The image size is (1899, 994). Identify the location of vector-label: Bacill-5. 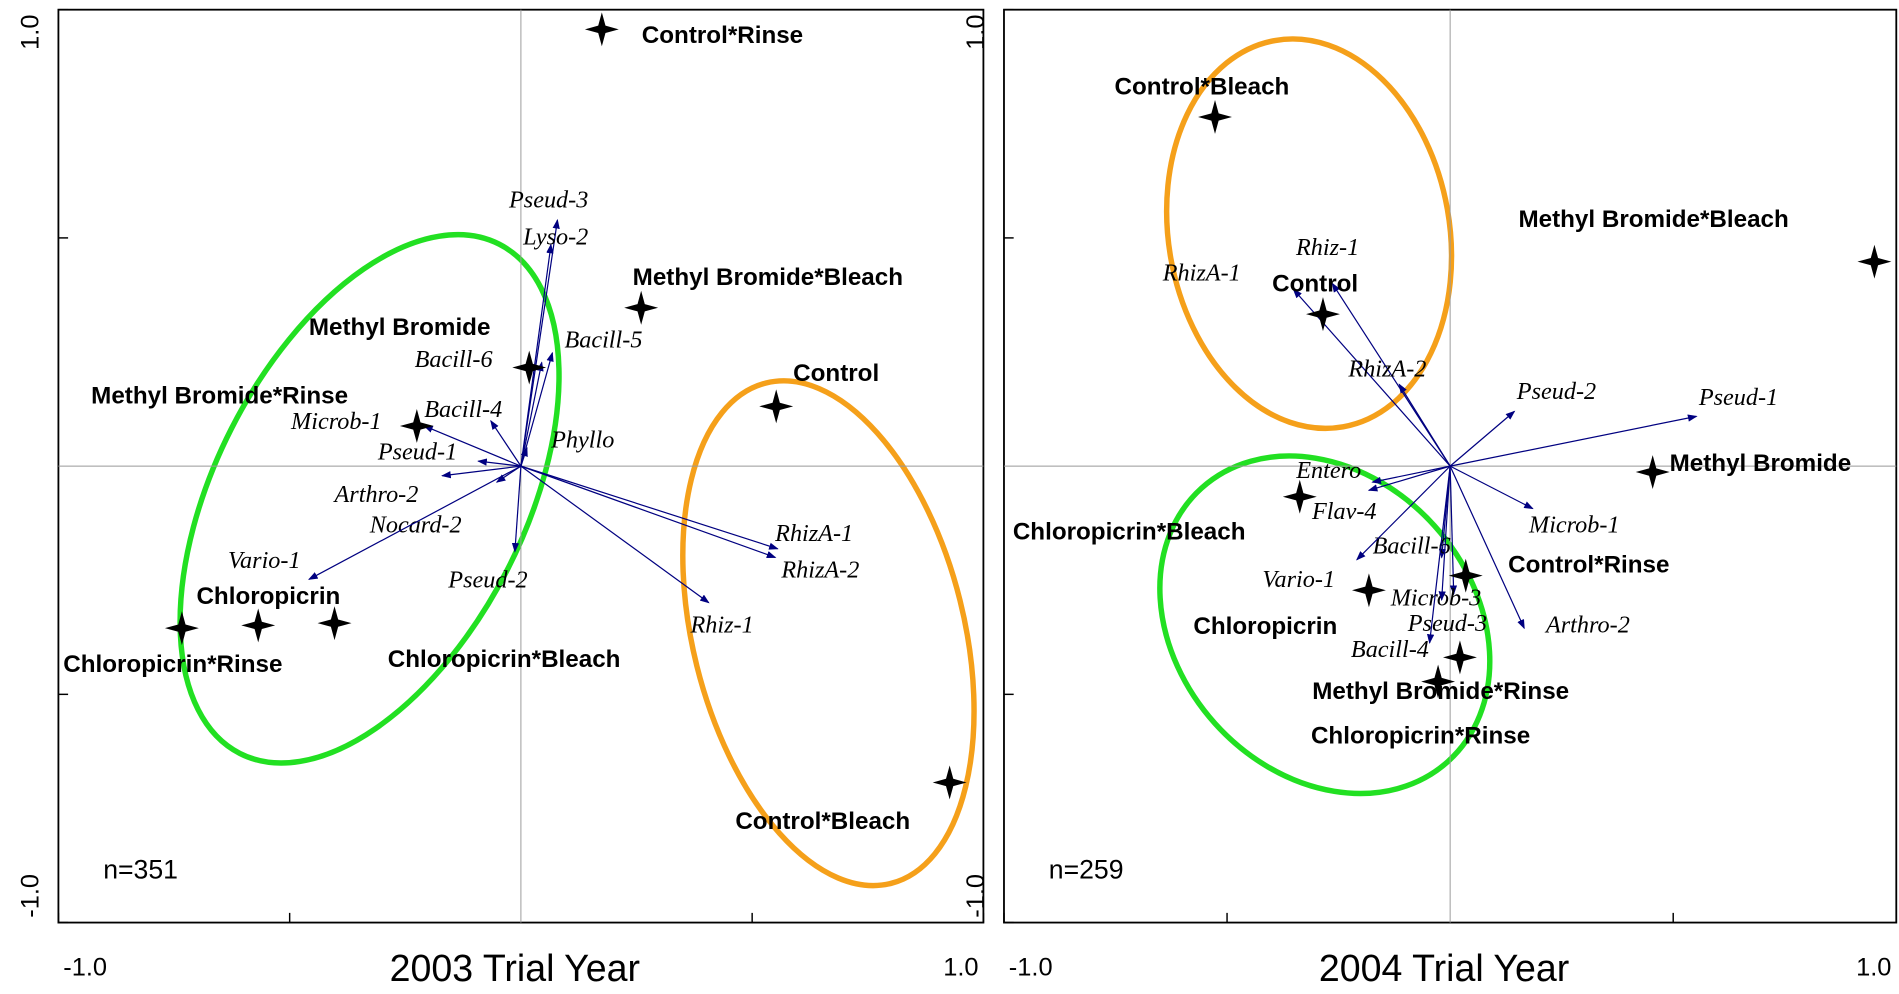
(603, 340).